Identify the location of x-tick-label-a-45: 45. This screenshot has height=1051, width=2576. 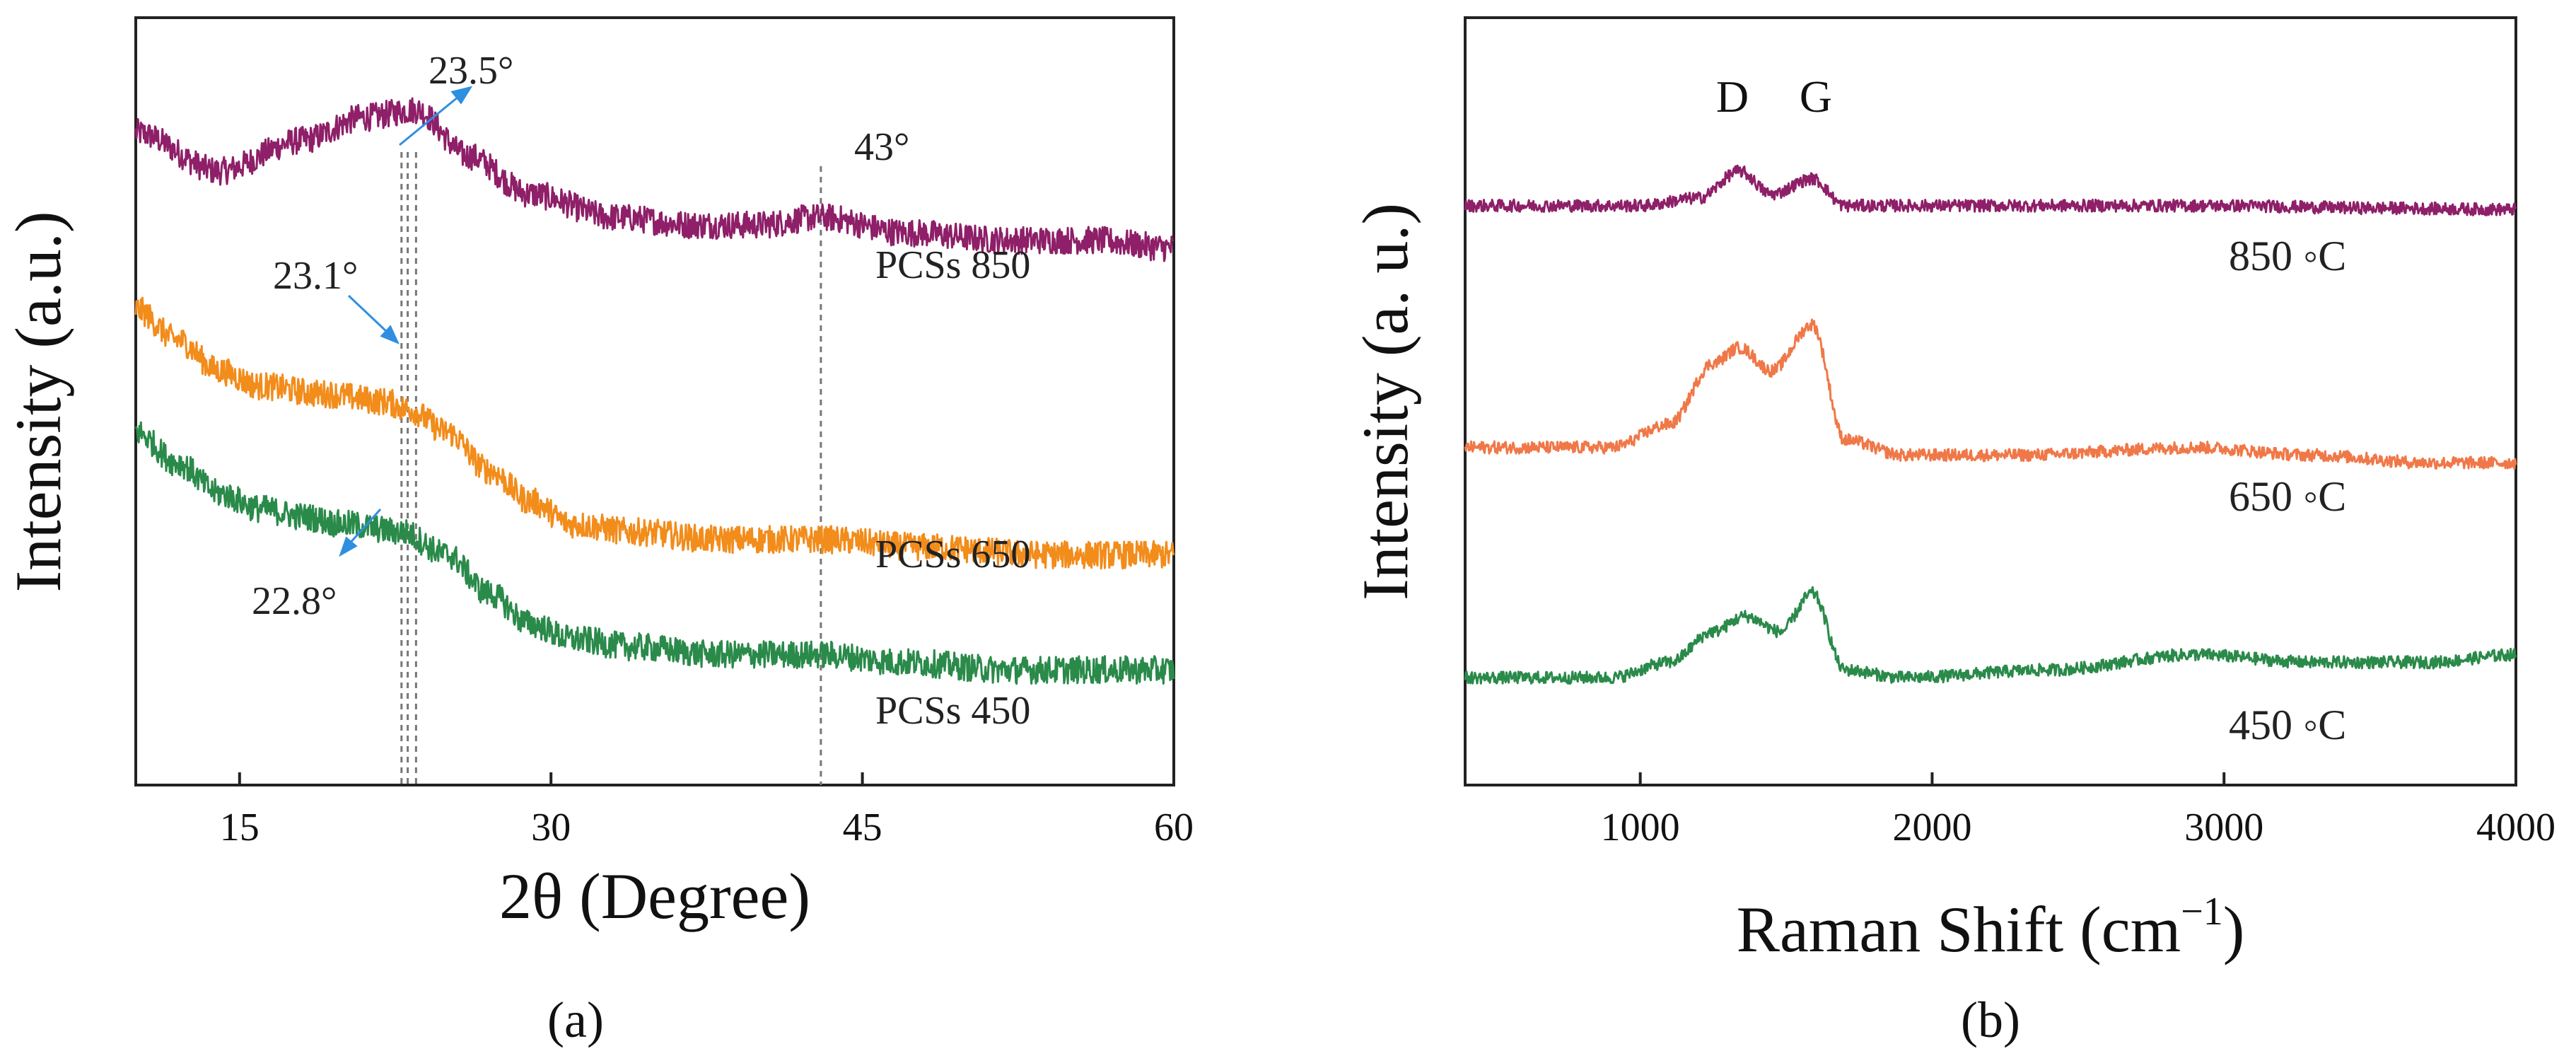
(862, 827).